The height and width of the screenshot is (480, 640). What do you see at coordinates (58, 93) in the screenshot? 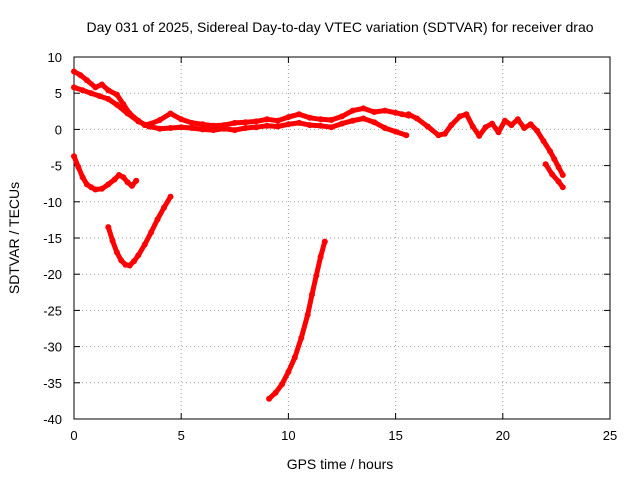
I see `y-tick-label: 5` at bounding box center [58, 93].